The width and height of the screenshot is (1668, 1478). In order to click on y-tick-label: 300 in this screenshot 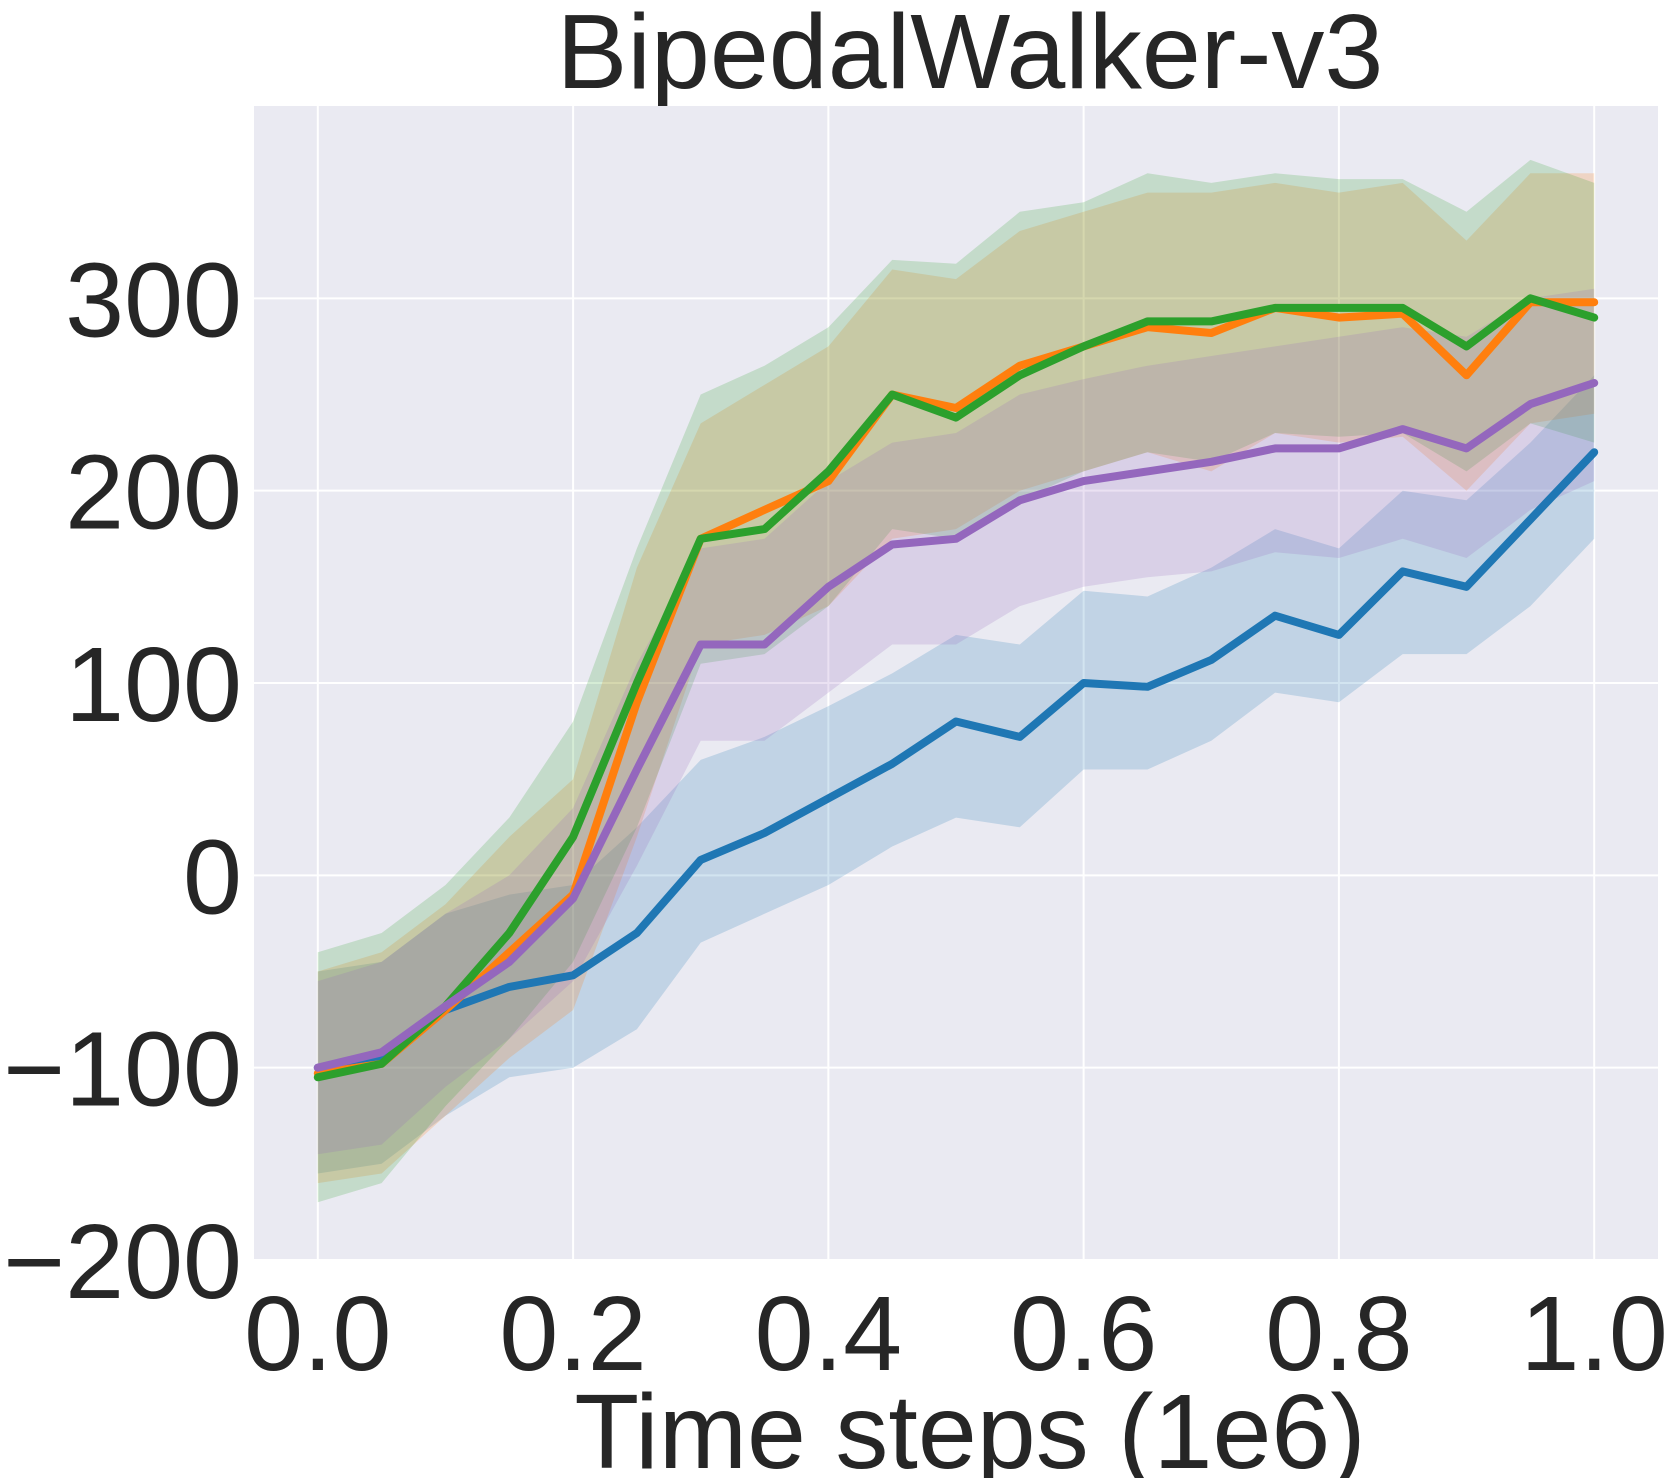, I will do `click(153, 300)`.